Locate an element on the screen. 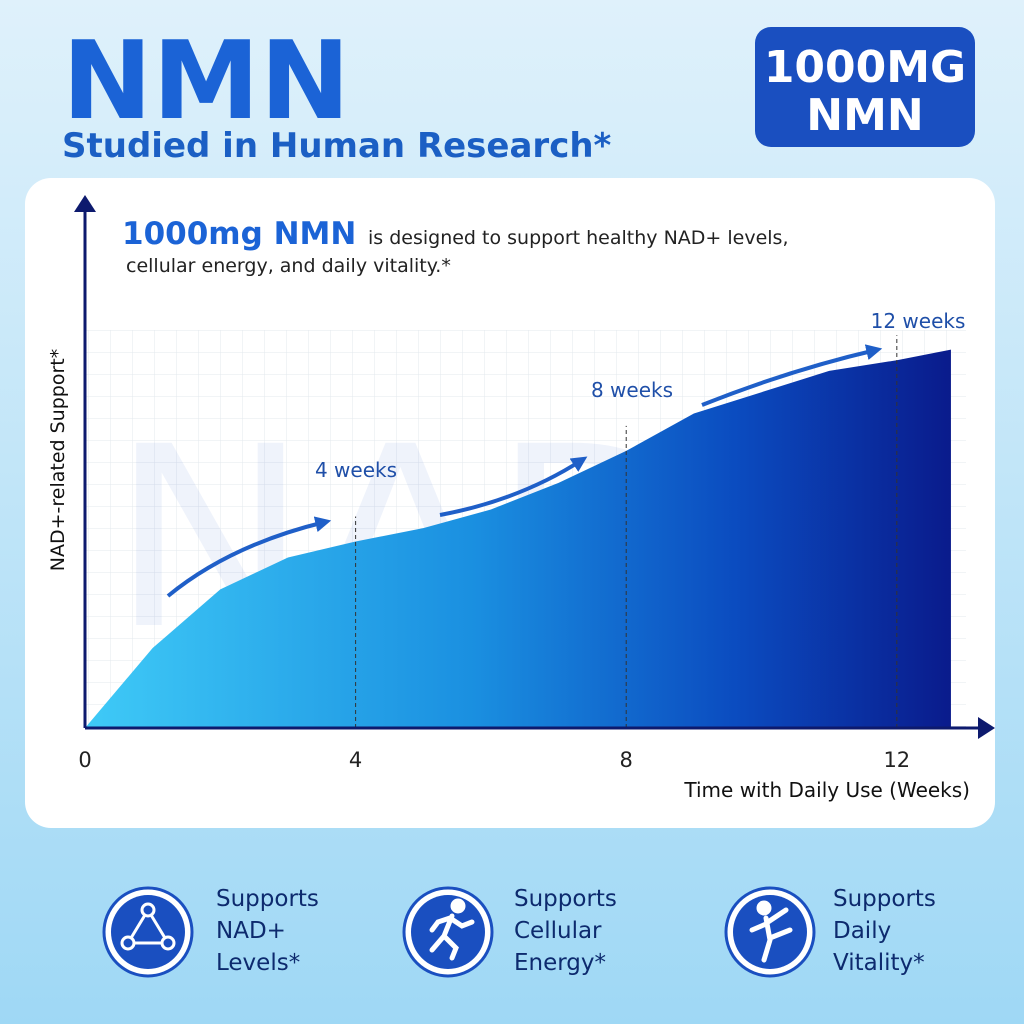 The width and height of the screenshot is (1024, 1024). feature-text: Vitality* is located at coordinates (879, 963).